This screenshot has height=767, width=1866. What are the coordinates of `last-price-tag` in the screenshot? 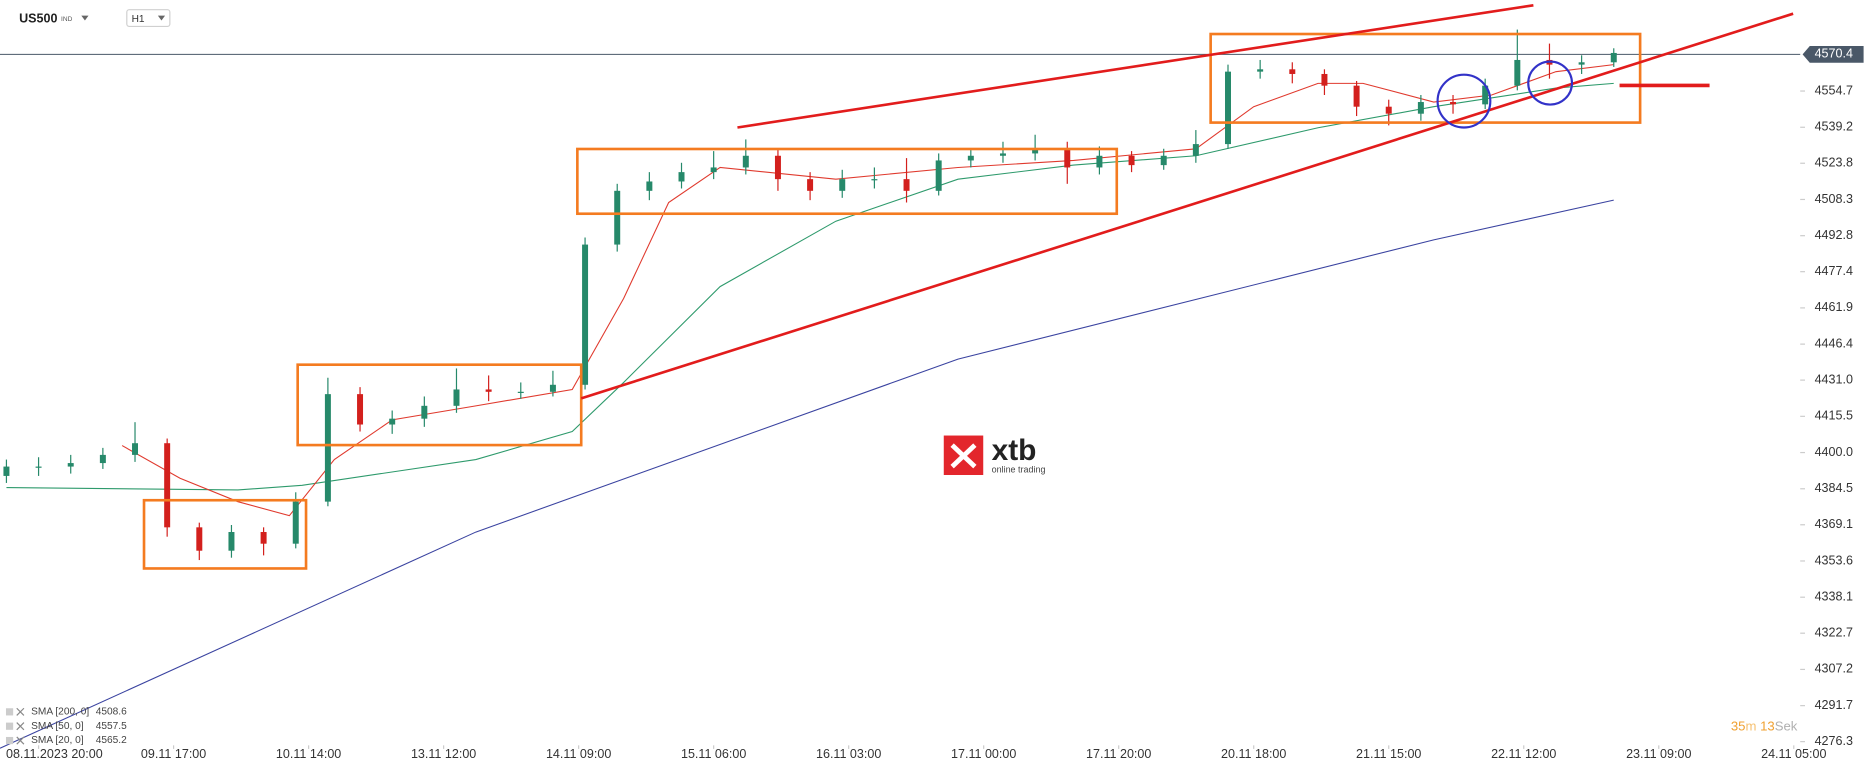 It's located at (1833, 54).